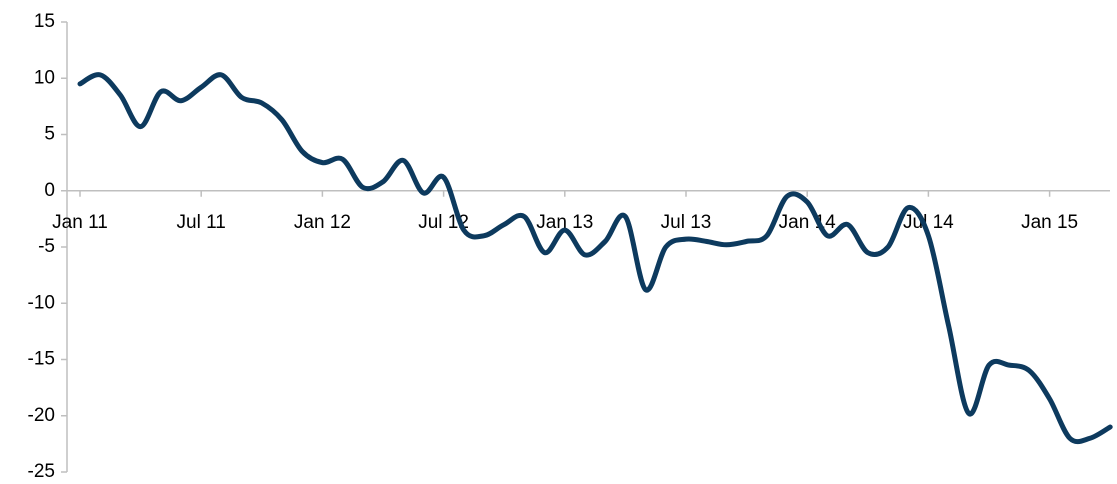 This screenshot has width=1117, height=484. Describe the element at coordinates (49, 134) in the screenshot. I see `y-tick-label: 5` at that location.